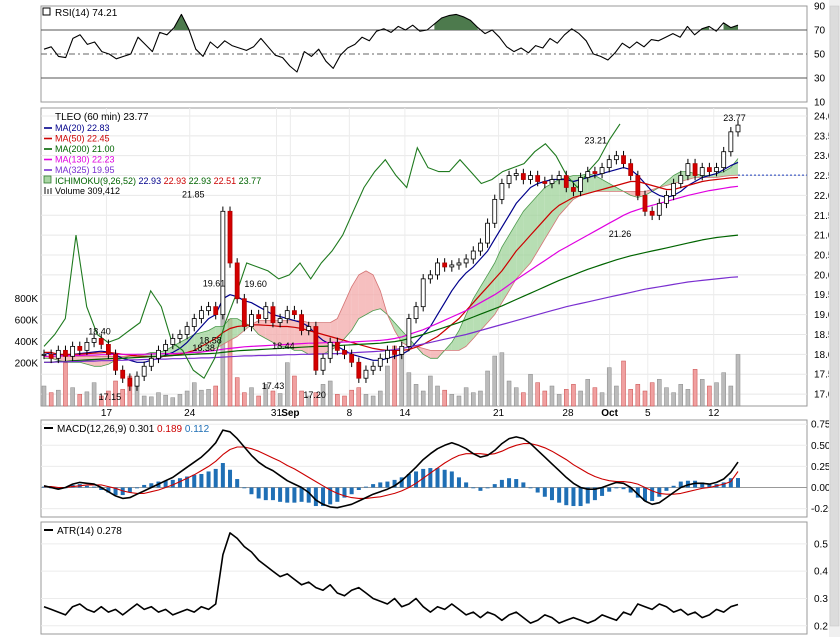 This screenshot has width=840, height=637. I want to click on rsi-overbought-fill, so click(730, 26).